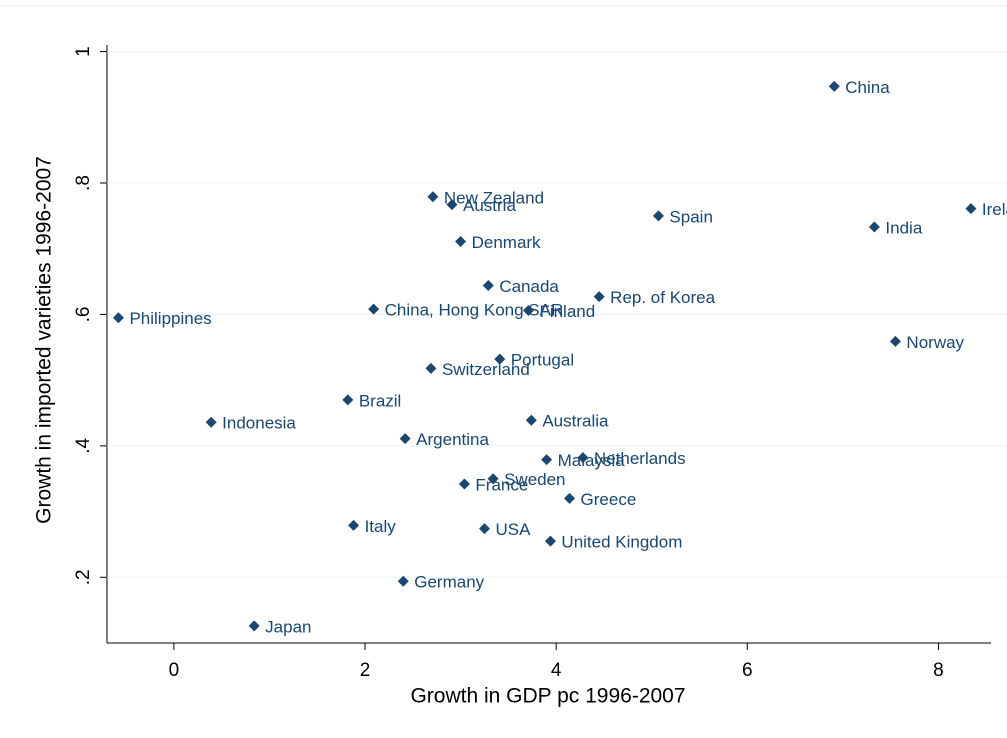 The width and height of the screenshot is (1007, 738). Describe the element at coordinates (867, 87) in the screenshot. I see `point-label: China` at that location.